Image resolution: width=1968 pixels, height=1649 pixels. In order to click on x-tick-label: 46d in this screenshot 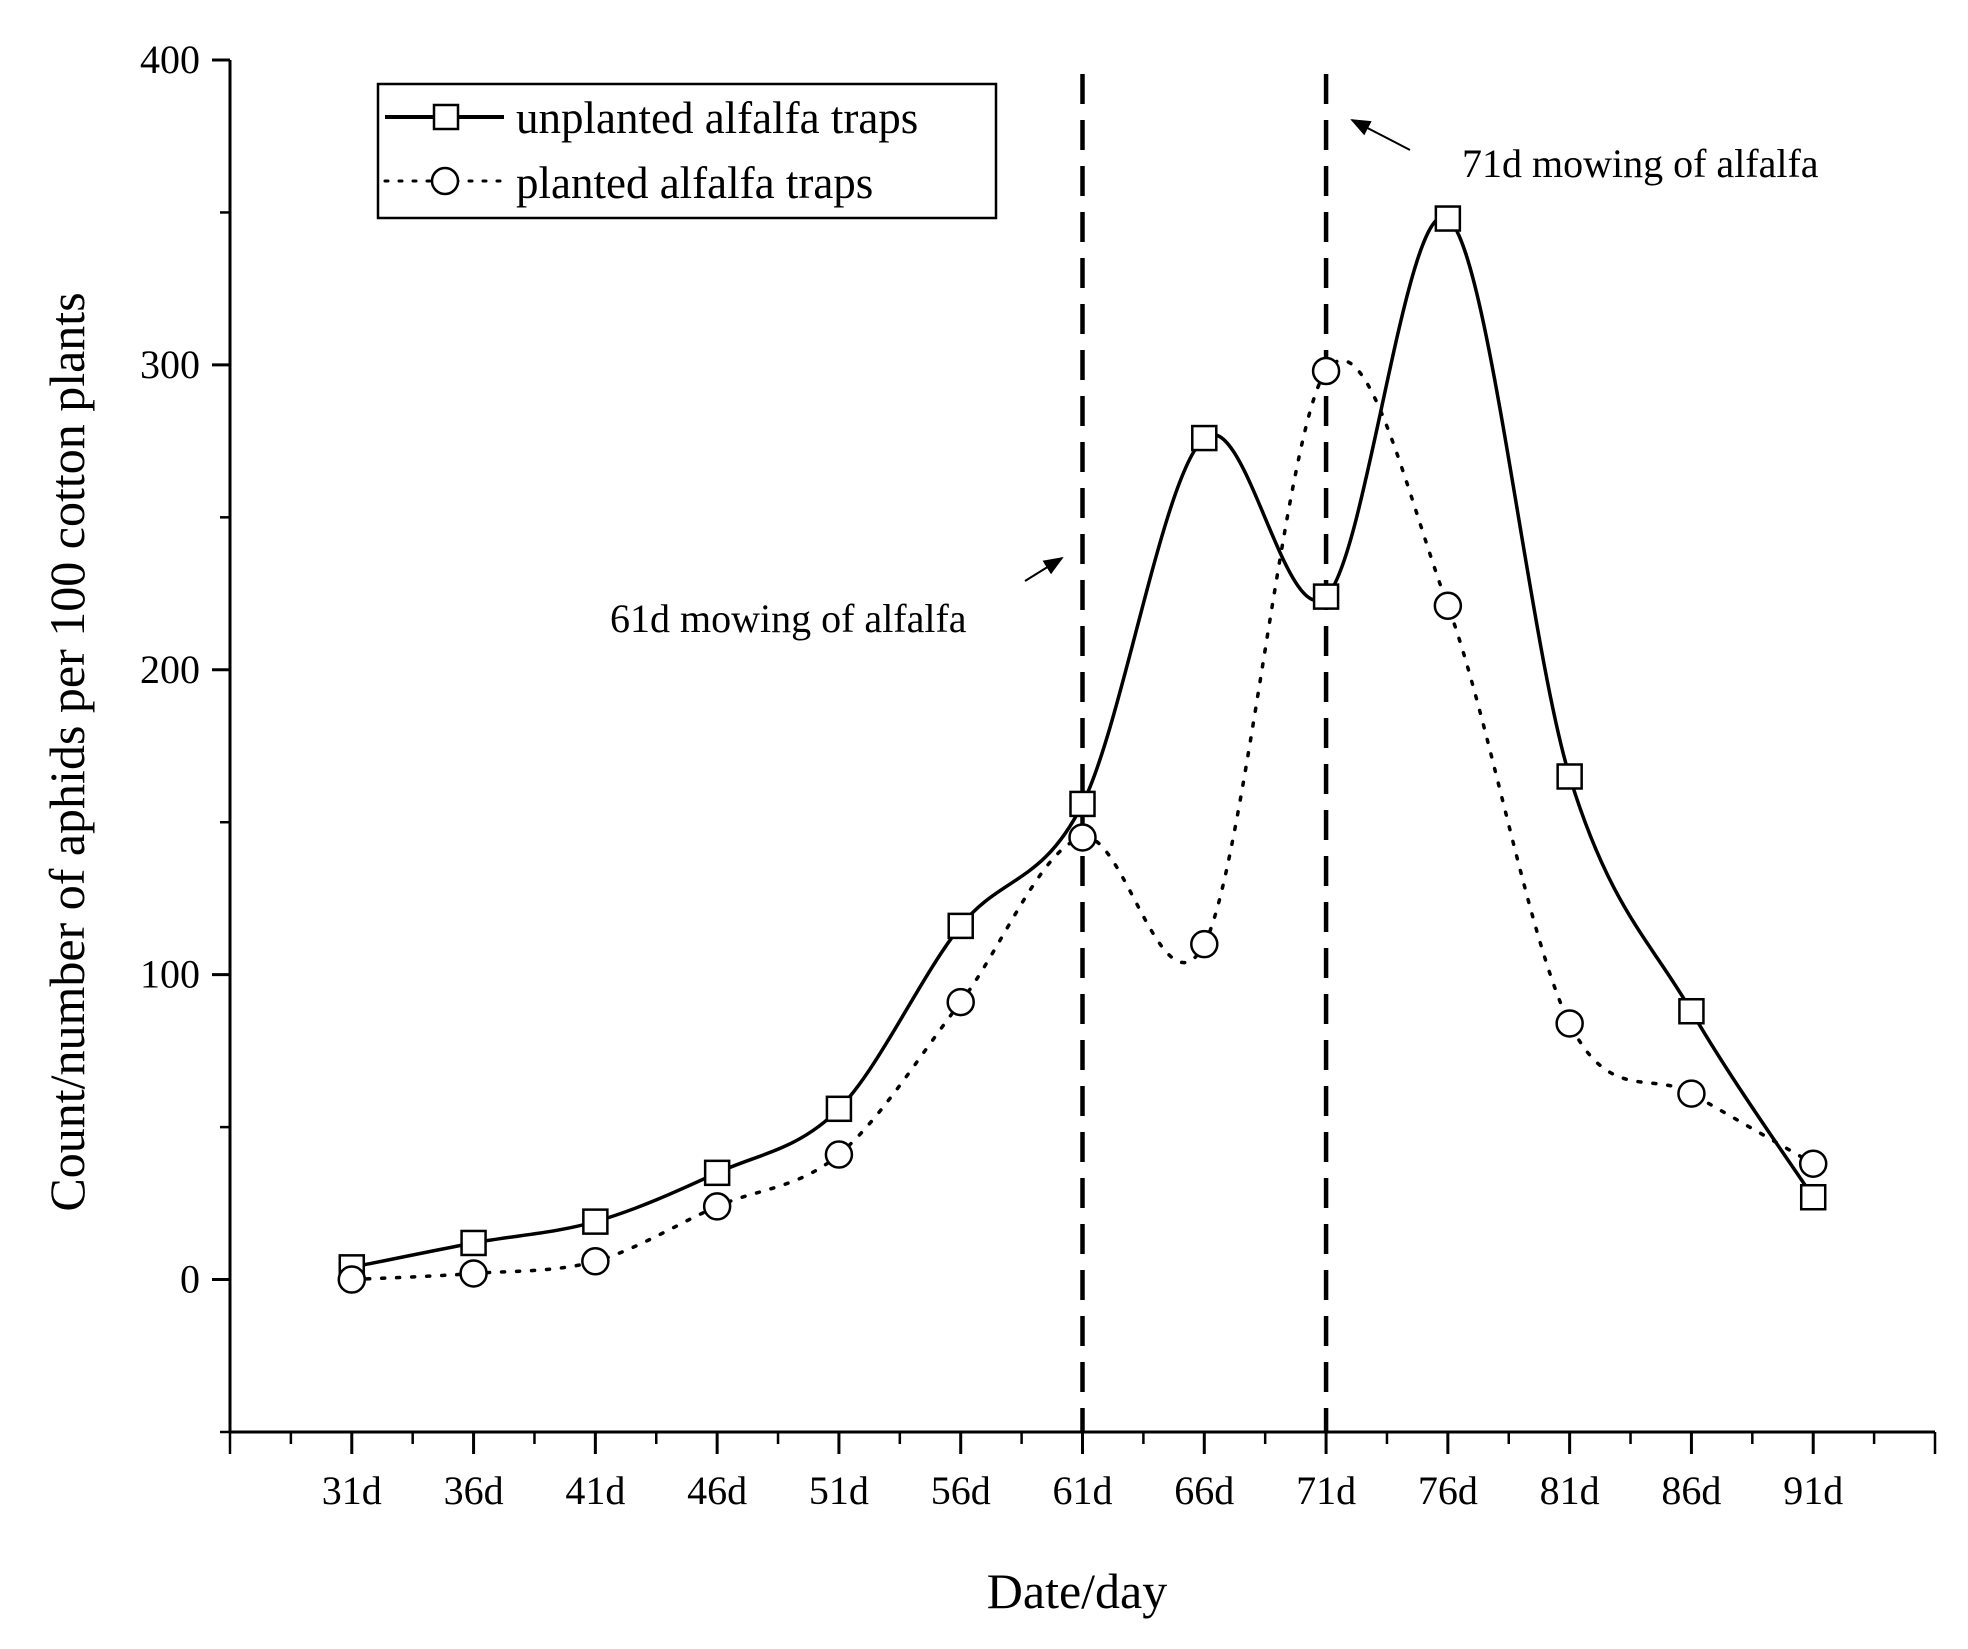, I will do `click(717, 1490)`.